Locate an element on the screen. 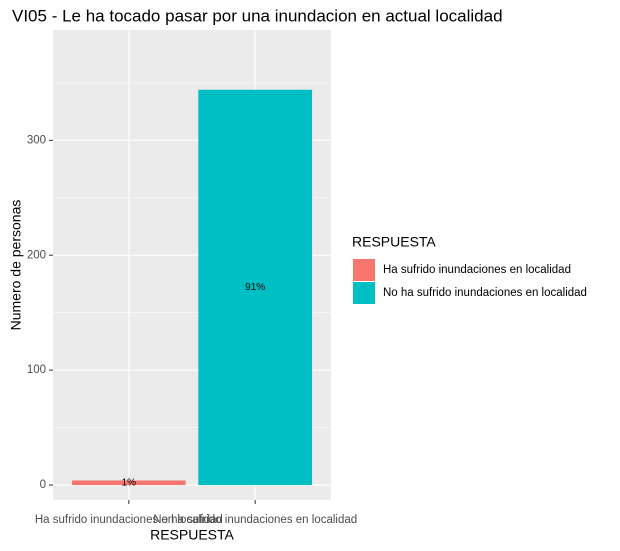 The height and width of the screenshot is (551, 620). x-axis-title: RESPUESTA is located at coordinates (192, 535).